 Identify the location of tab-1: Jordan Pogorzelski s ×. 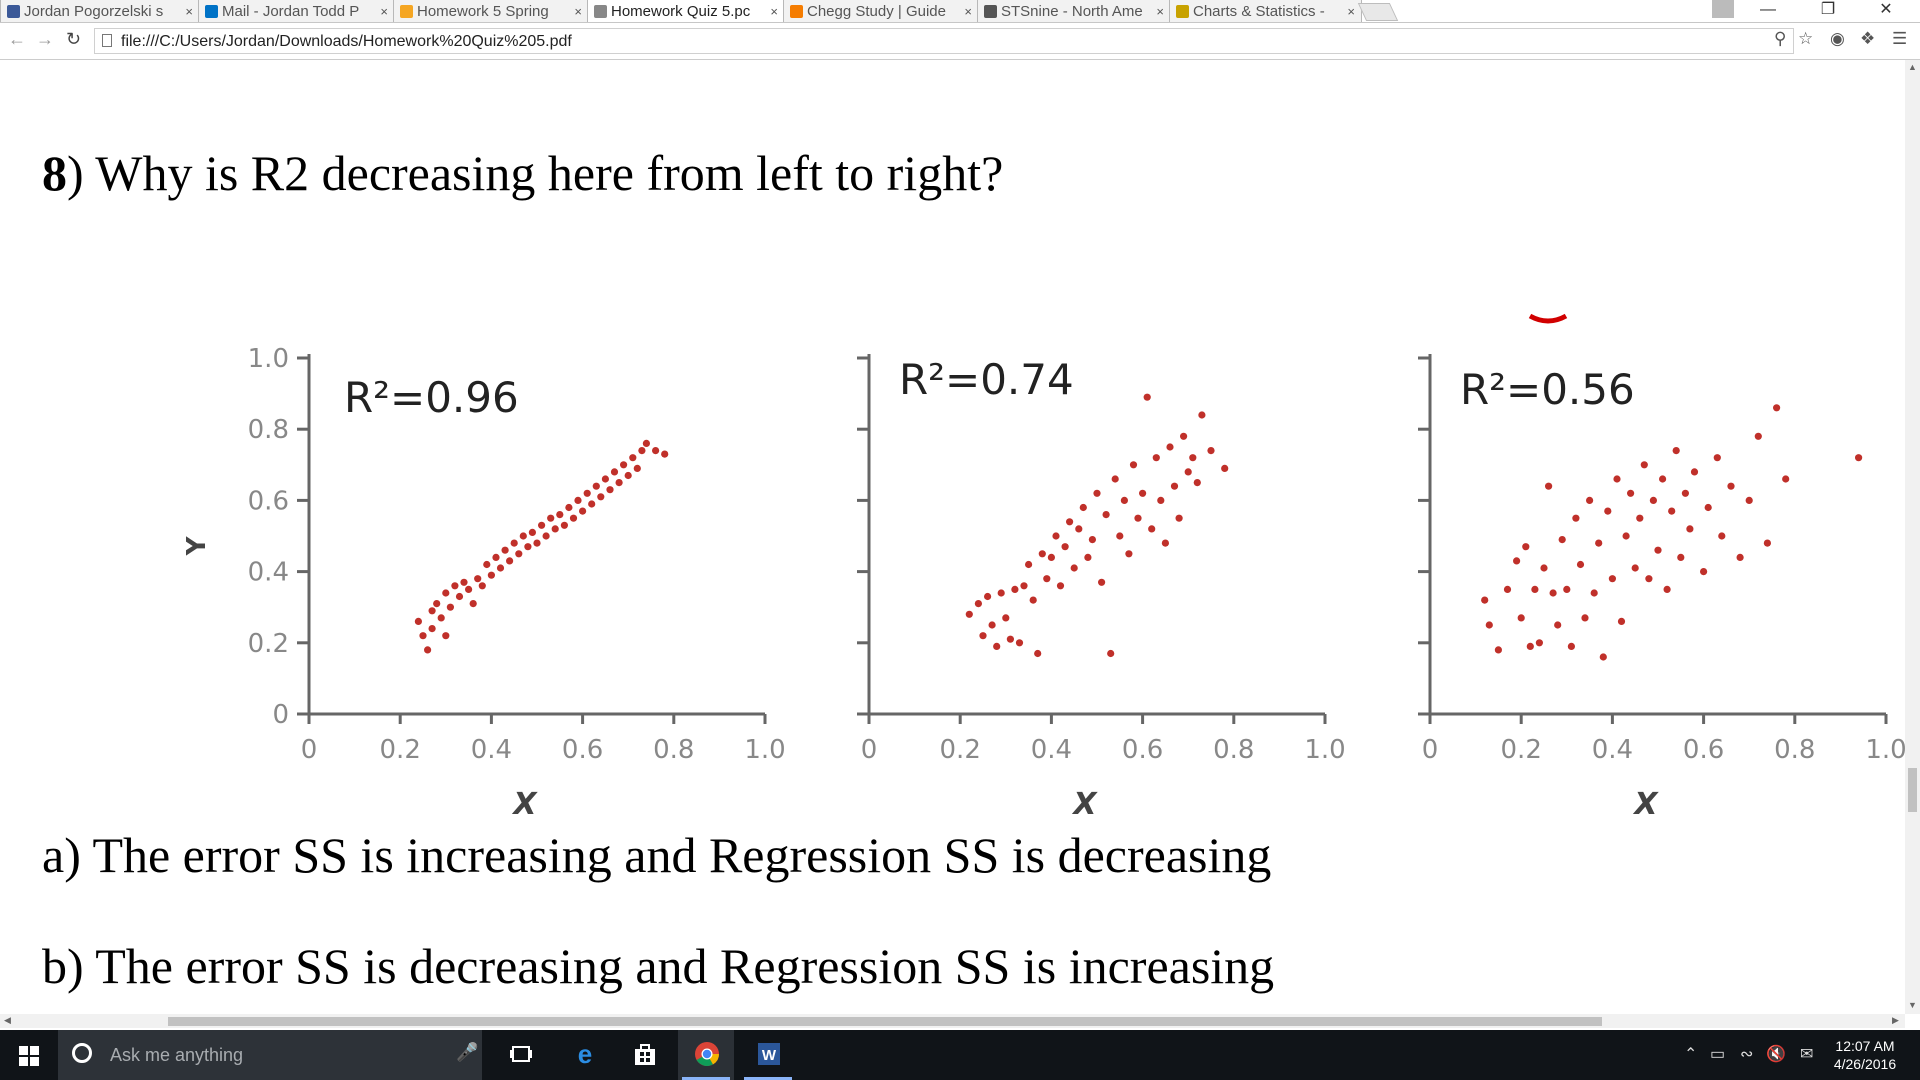
(100, 11).